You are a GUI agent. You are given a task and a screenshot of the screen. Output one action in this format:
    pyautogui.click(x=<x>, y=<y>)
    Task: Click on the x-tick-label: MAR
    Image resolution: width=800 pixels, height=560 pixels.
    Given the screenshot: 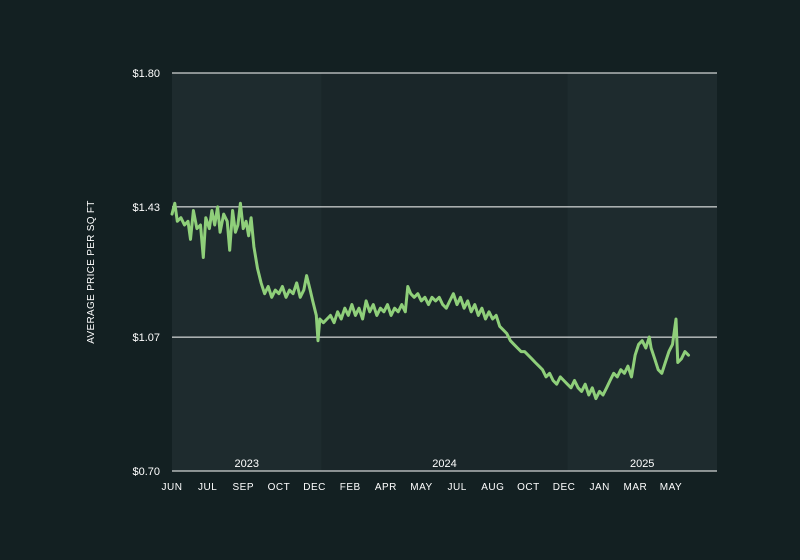 What is the action you would take?
    pyautogui.click(x=635, y=487)
    